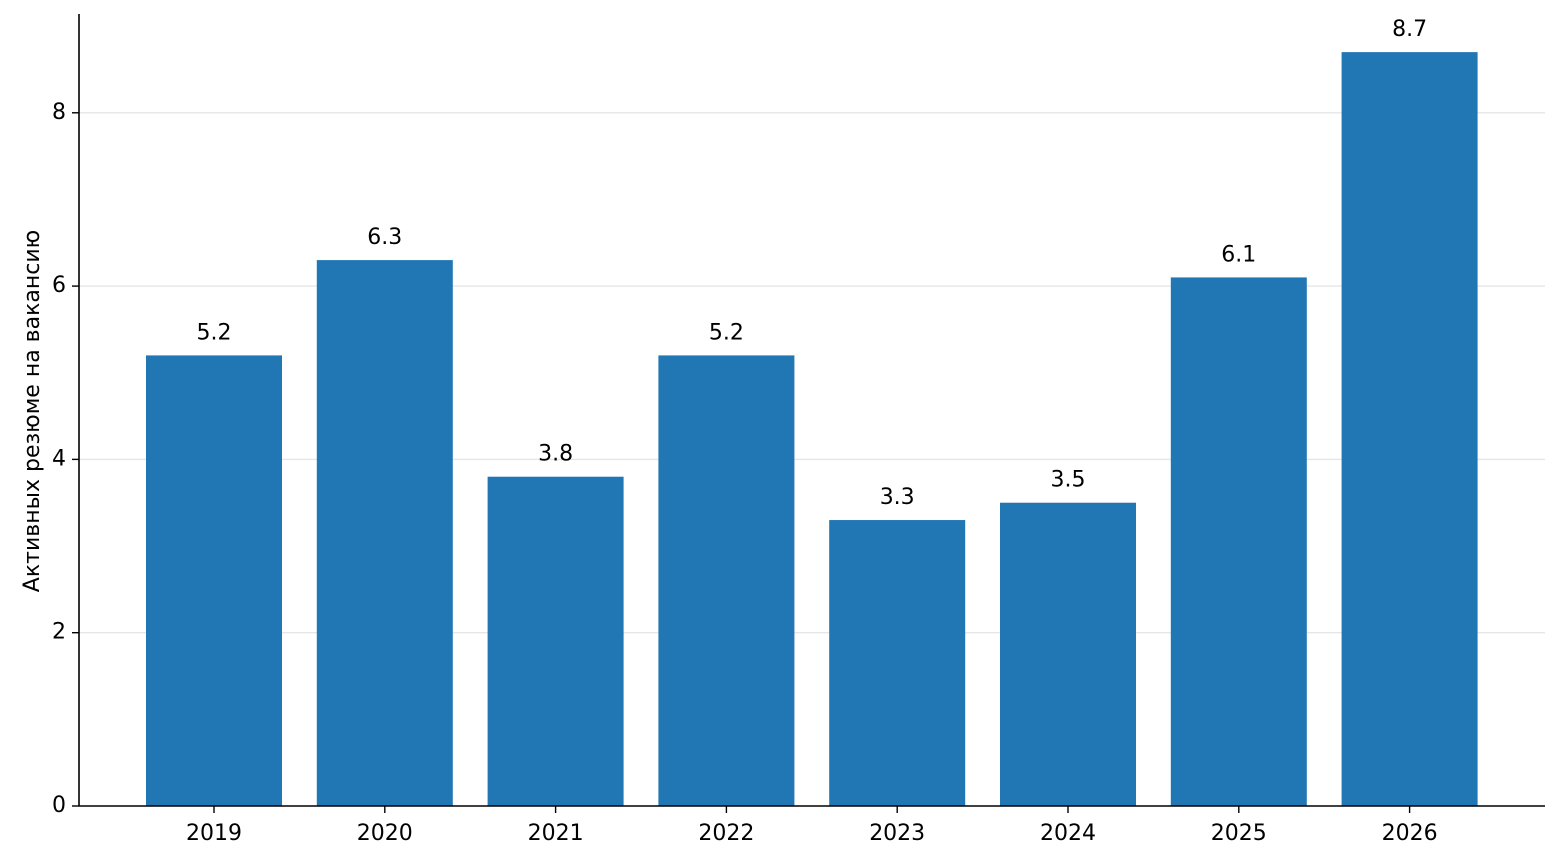 The image size is (1560, 861). I want to click on bar-2021, so click(555, 641).